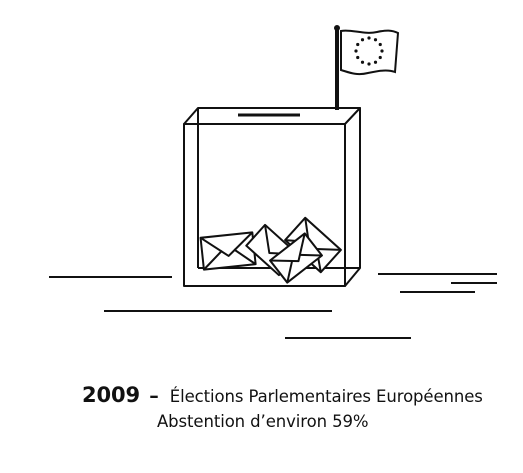 This screenshot has width=523, height=473. Describe the element at coordinates (326, 396) in the screenshot. I see `caption-title: Élections Parlementaires Européennes` at that location.